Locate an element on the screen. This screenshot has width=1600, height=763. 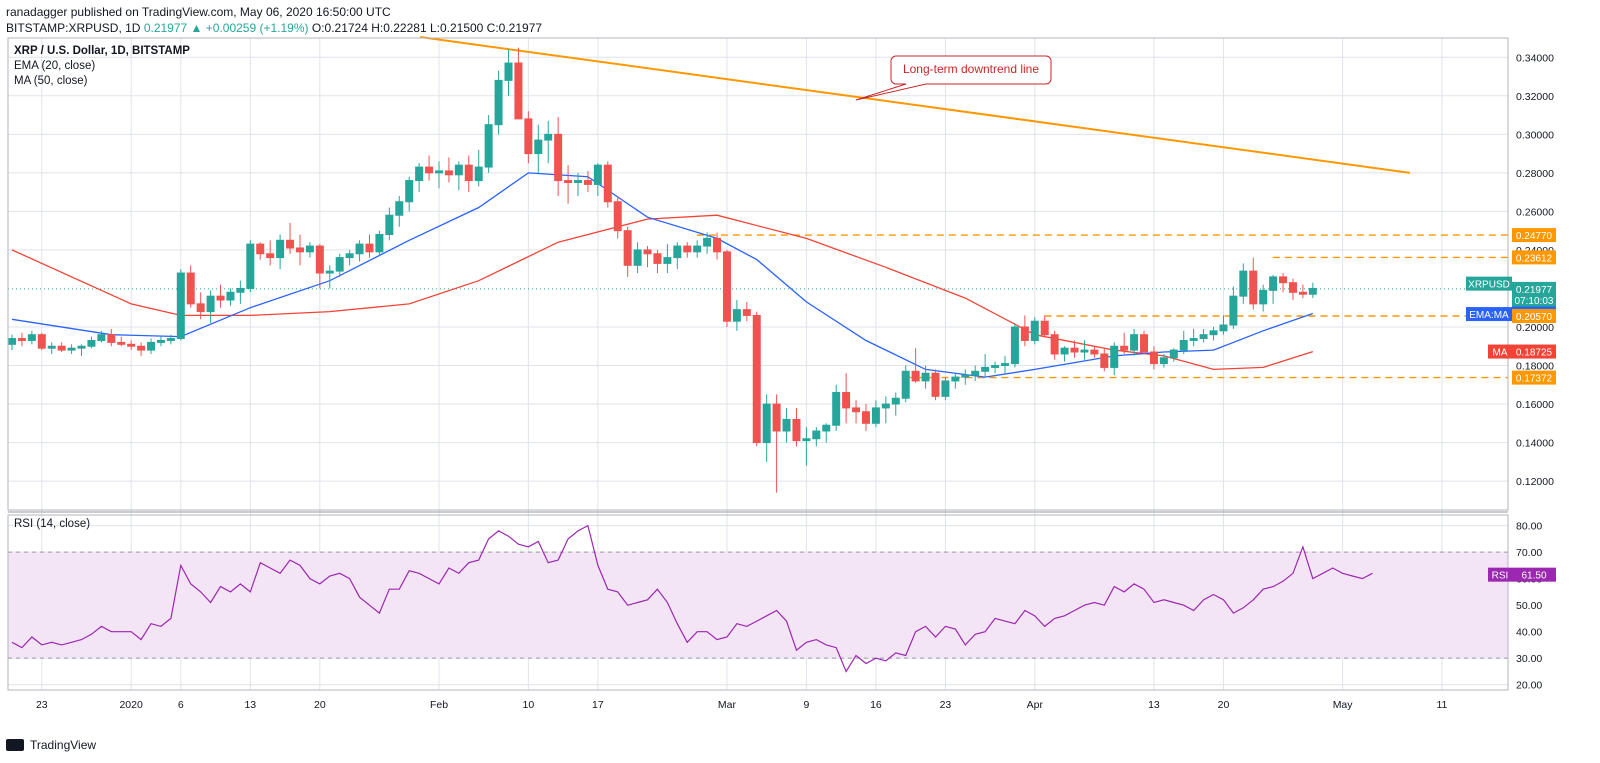
rsi-value-text: 61.50 is located at coordinates (1533, 576).